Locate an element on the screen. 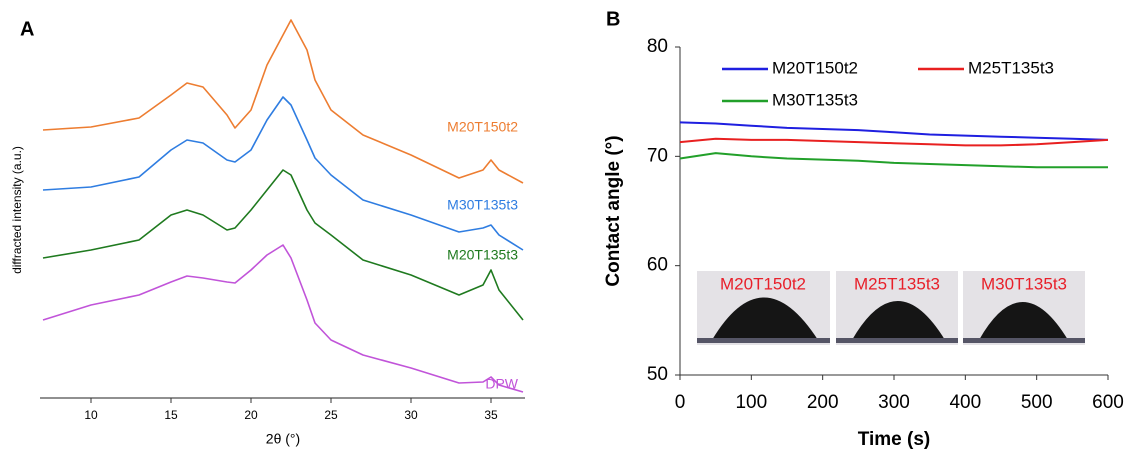  x-tick-label: 300 is located at coordinates (894, 402).